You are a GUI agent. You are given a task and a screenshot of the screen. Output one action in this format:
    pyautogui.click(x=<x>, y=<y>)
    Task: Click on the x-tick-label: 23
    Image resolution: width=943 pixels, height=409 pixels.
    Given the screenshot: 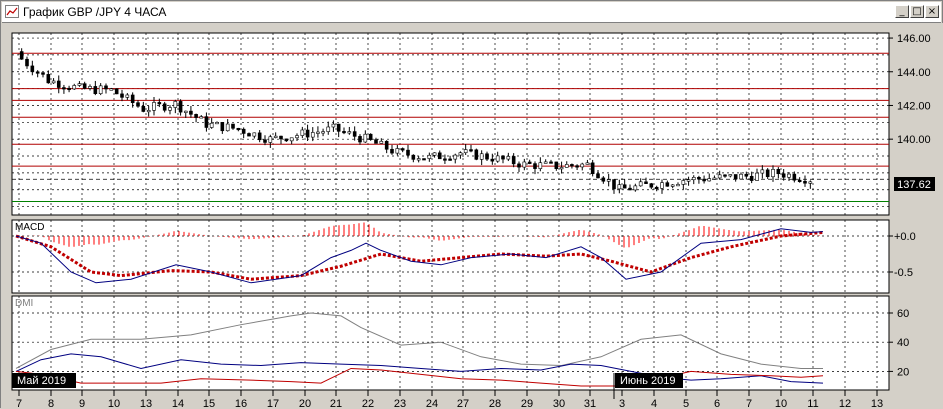 What is the action you would take?
    pyautogui.click(x=400, y=403)
    